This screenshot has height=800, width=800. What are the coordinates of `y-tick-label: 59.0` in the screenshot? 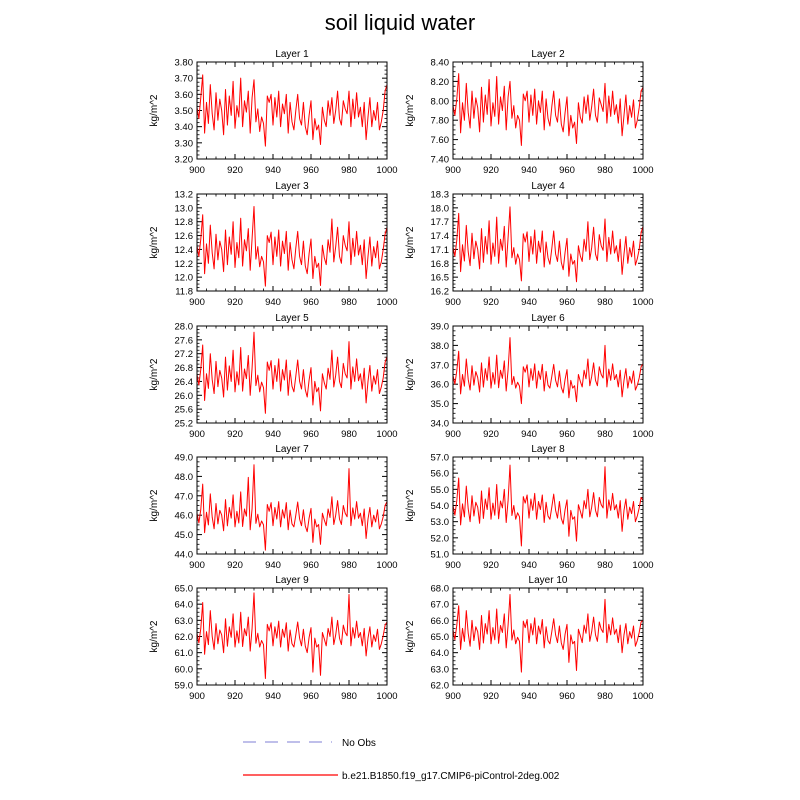 It's located at (184, 686).